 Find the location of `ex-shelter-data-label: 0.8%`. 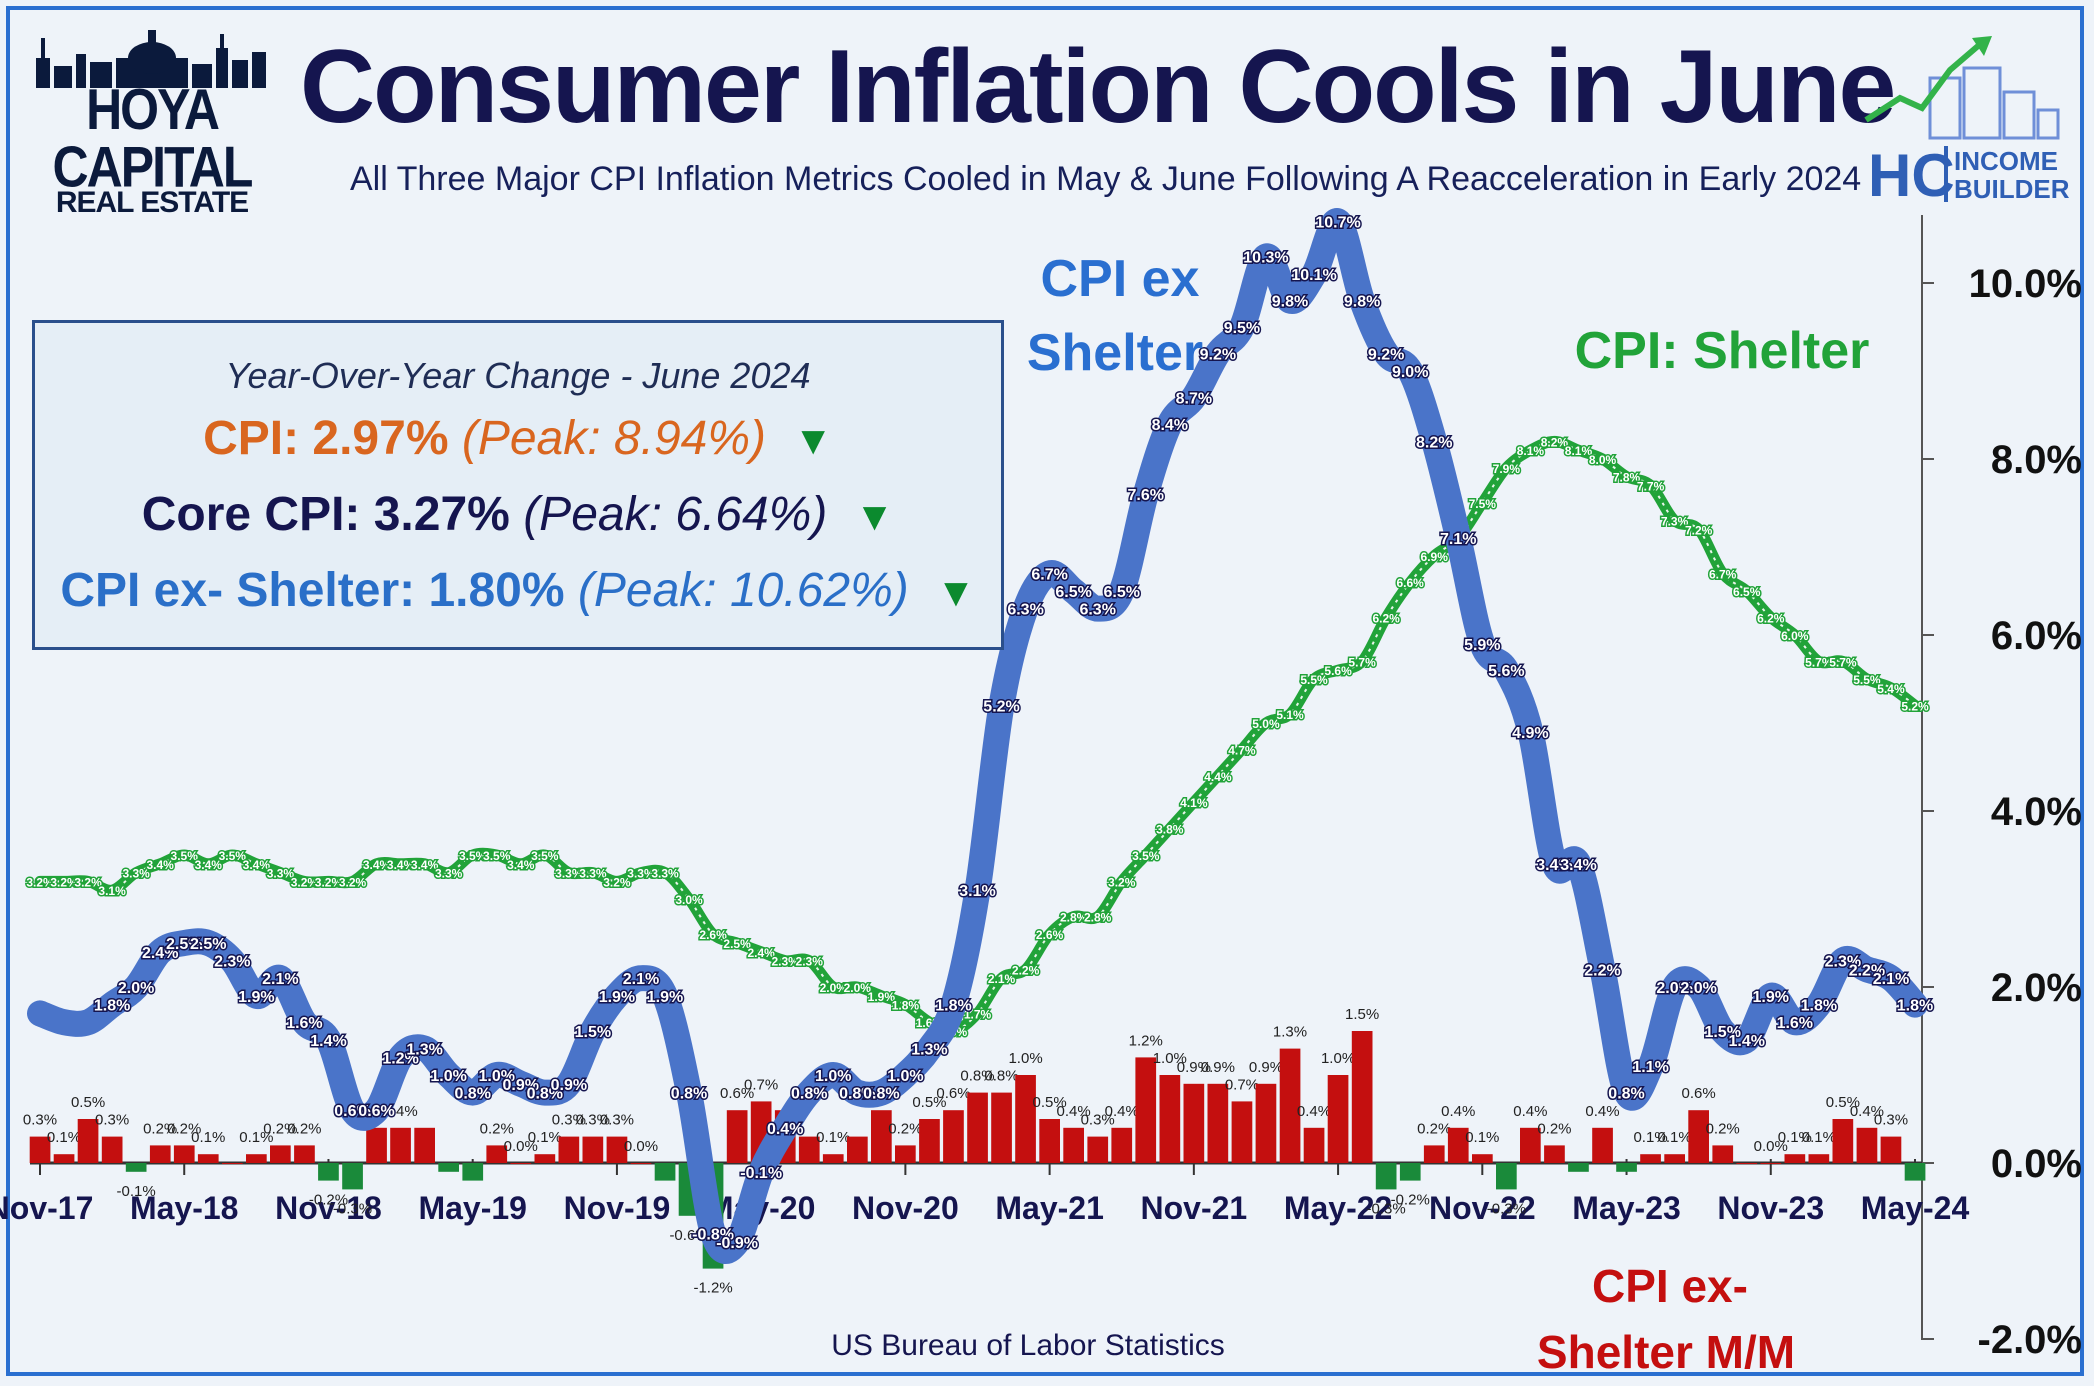

ex-shelter-data-label: 0.8% is located at coordinates (881, 1094).